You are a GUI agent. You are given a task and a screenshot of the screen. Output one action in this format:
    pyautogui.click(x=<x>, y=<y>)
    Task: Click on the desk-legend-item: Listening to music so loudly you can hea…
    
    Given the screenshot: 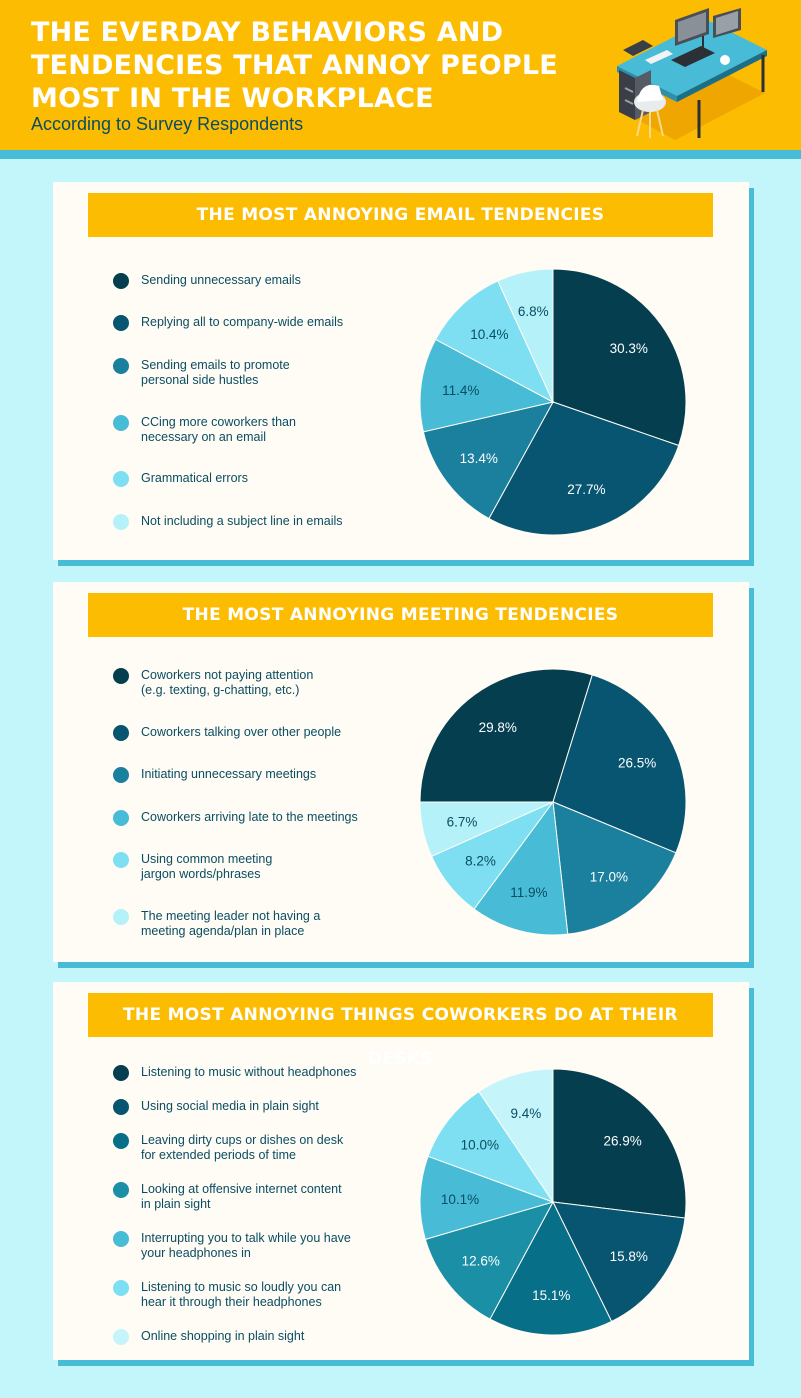 What is the action you would take?
    pyautogui.click(x=243, y=1295)
    